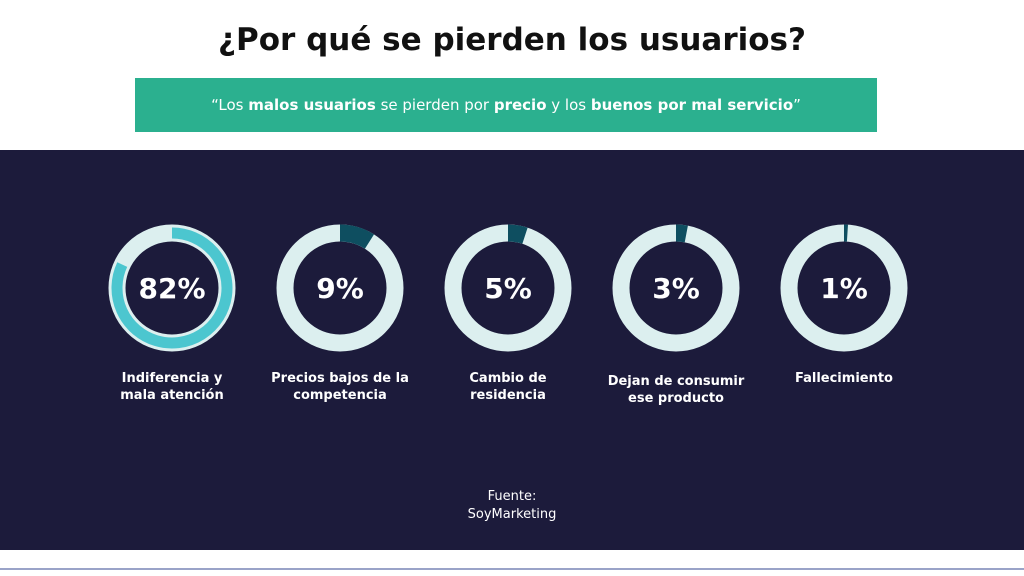  Describe the element at coordinates (692, 105) in the screenshot. I see `subtitle-part: buenos por mal servicio` at that location.